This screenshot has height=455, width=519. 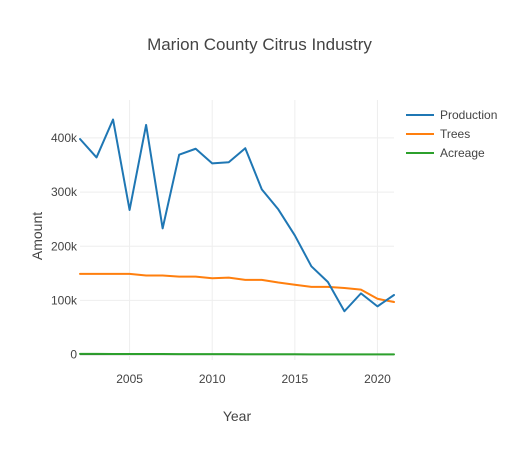 I want to click on series-line-trees, so click(x=237, y=288).